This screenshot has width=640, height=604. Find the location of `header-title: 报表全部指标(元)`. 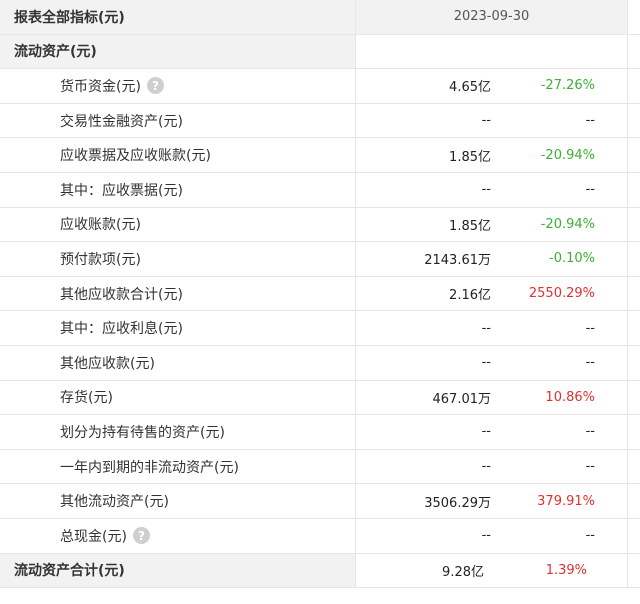

header-title: 报表全部指标(元) is located at coordinates (178, 17).